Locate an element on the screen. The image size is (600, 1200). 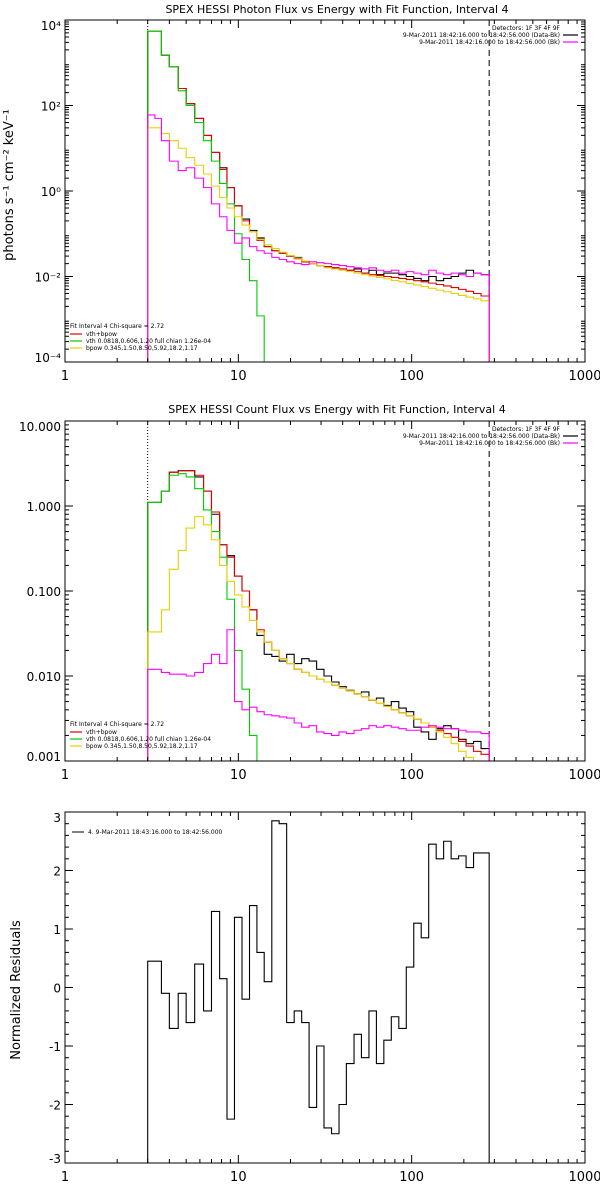
count-flux-legend-bpow-label: bpow 0.345,1.50,8.50,5.92,18.2,1.17 is located at coordinates (142, 746).